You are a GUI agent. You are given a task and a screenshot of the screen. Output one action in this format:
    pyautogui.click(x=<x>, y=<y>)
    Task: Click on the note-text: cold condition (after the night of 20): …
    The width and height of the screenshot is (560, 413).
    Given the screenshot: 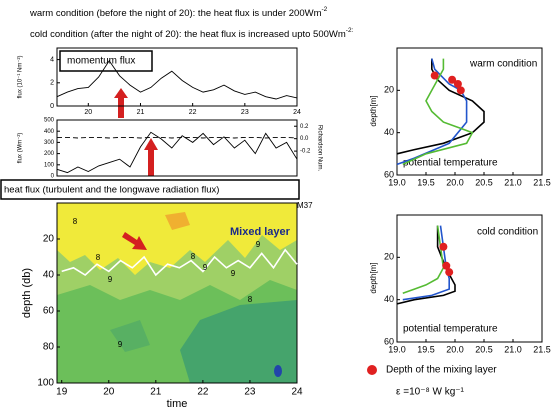 What is the action you would take?
    pyautogui.click(x=188, y=34)
    